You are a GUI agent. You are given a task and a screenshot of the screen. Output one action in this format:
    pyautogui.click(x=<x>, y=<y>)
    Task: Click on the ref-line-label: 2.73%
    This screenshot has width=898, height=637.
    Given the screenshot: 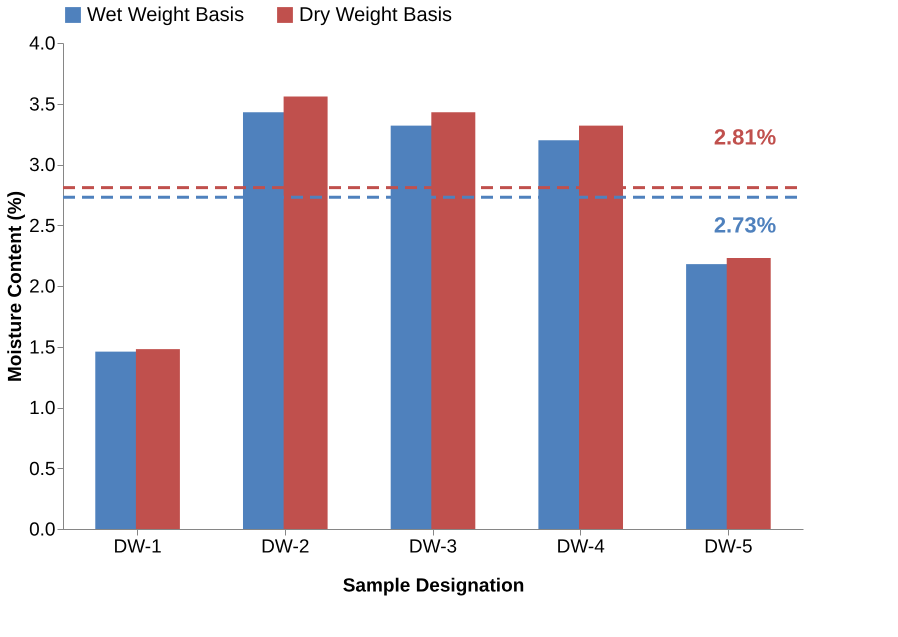 What is the action you would take?
    pyautogui.click(x=745, y=225)
    